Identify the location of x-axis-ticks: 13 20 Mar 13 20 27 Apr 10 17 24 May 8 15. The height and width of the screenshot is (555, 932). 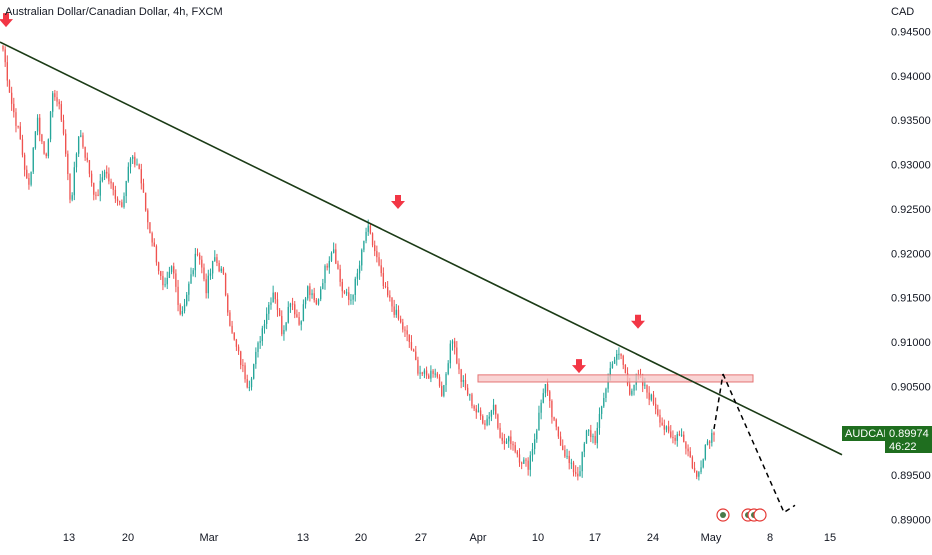
(449, 538).